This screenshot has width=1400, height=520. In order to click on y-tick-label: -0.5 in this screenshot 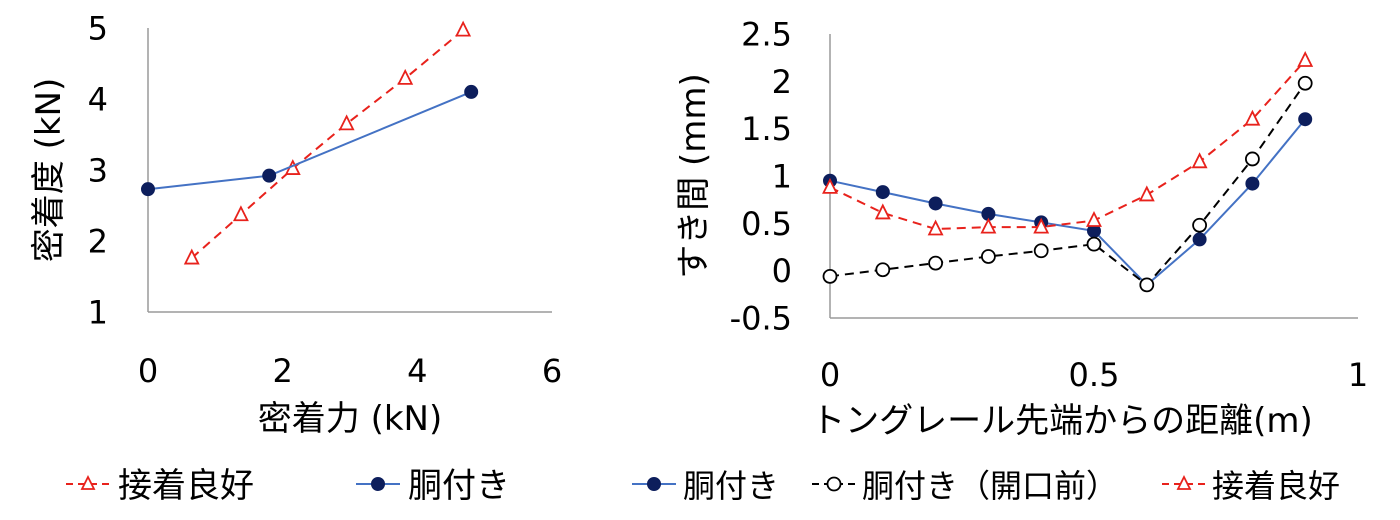, I will do `click(761, 319)`.